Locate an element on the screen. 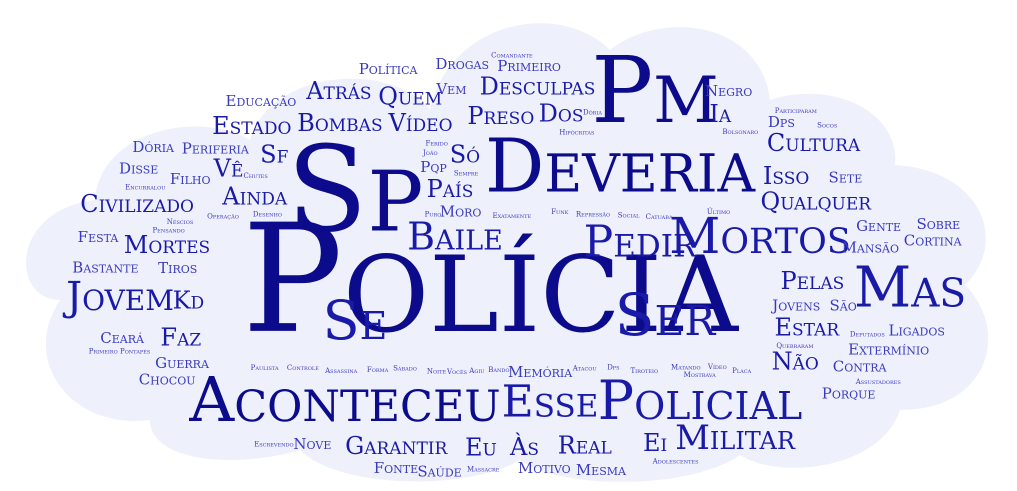 This screenshot has height=491, width=1017. cloud-word: Chutes is located at coordinates (256, 176).